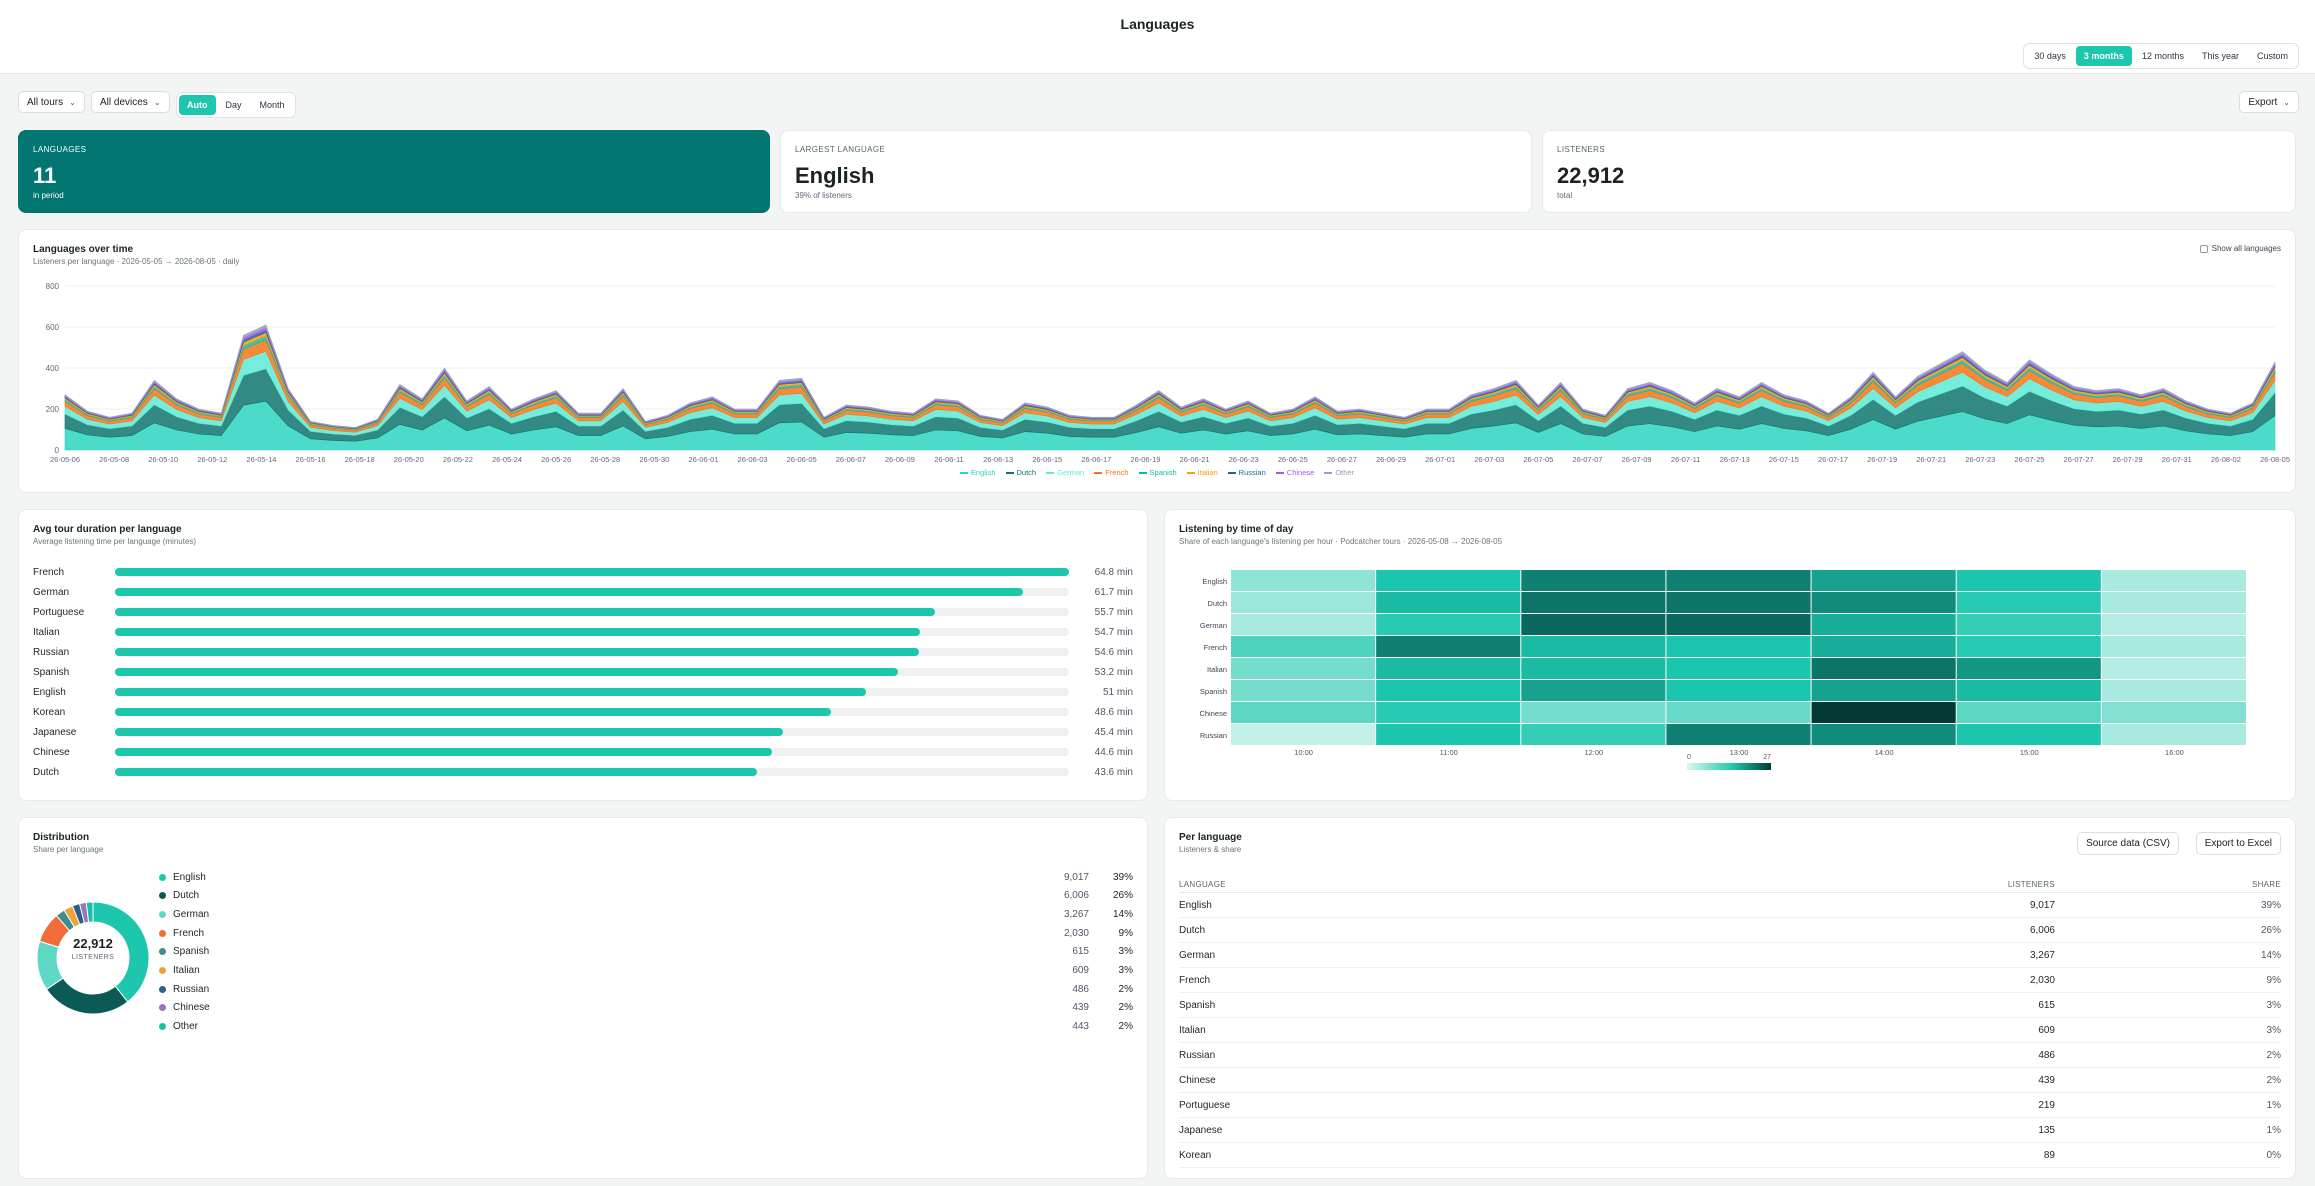 Image resolution: width=2315 pixels, height=1186 pixels. What do you see at coordinates (2203, 248) in the screenshot?
I see `checkbox-icon` at bounding box center [2203, 248].